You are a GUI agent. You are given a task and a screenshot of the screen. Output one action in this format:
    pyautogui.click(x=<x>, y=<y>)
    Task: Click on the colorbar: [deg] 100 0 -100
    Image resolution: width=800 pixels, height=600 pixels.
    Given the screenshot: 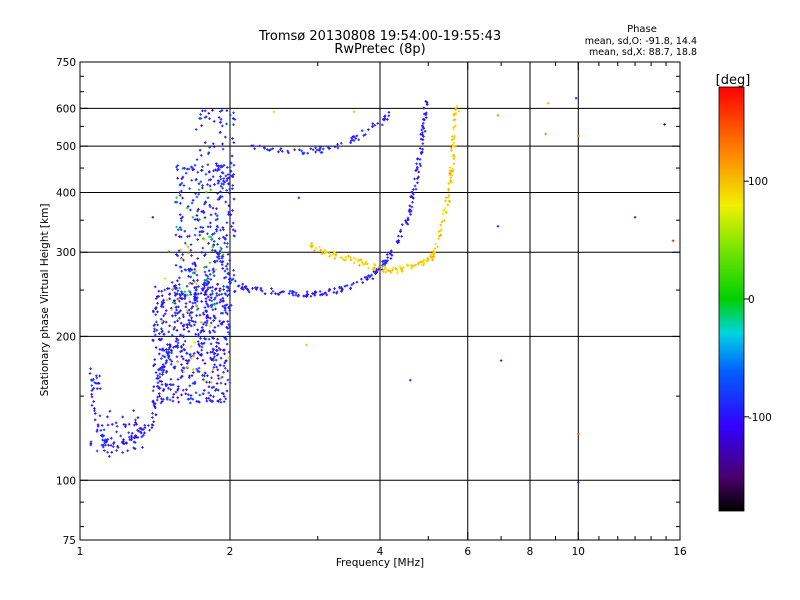 What is the action you would take?
    pyautogui.click(x=744, y=292)
    